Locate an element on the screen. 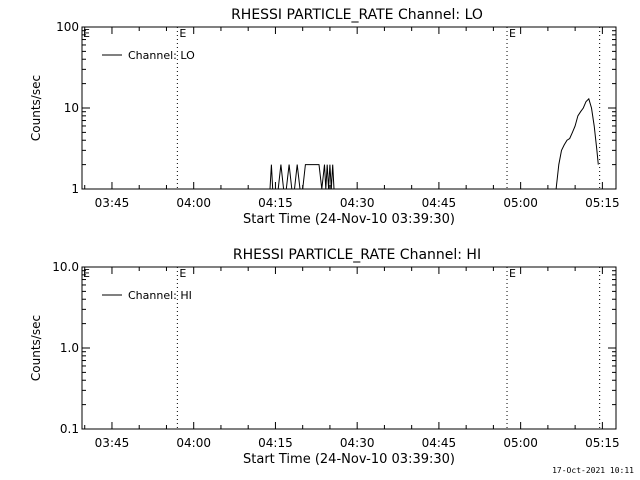  chart-title: RHESSI PARTICLE_RATE Channel: HI is located at coordinates (357, 255).